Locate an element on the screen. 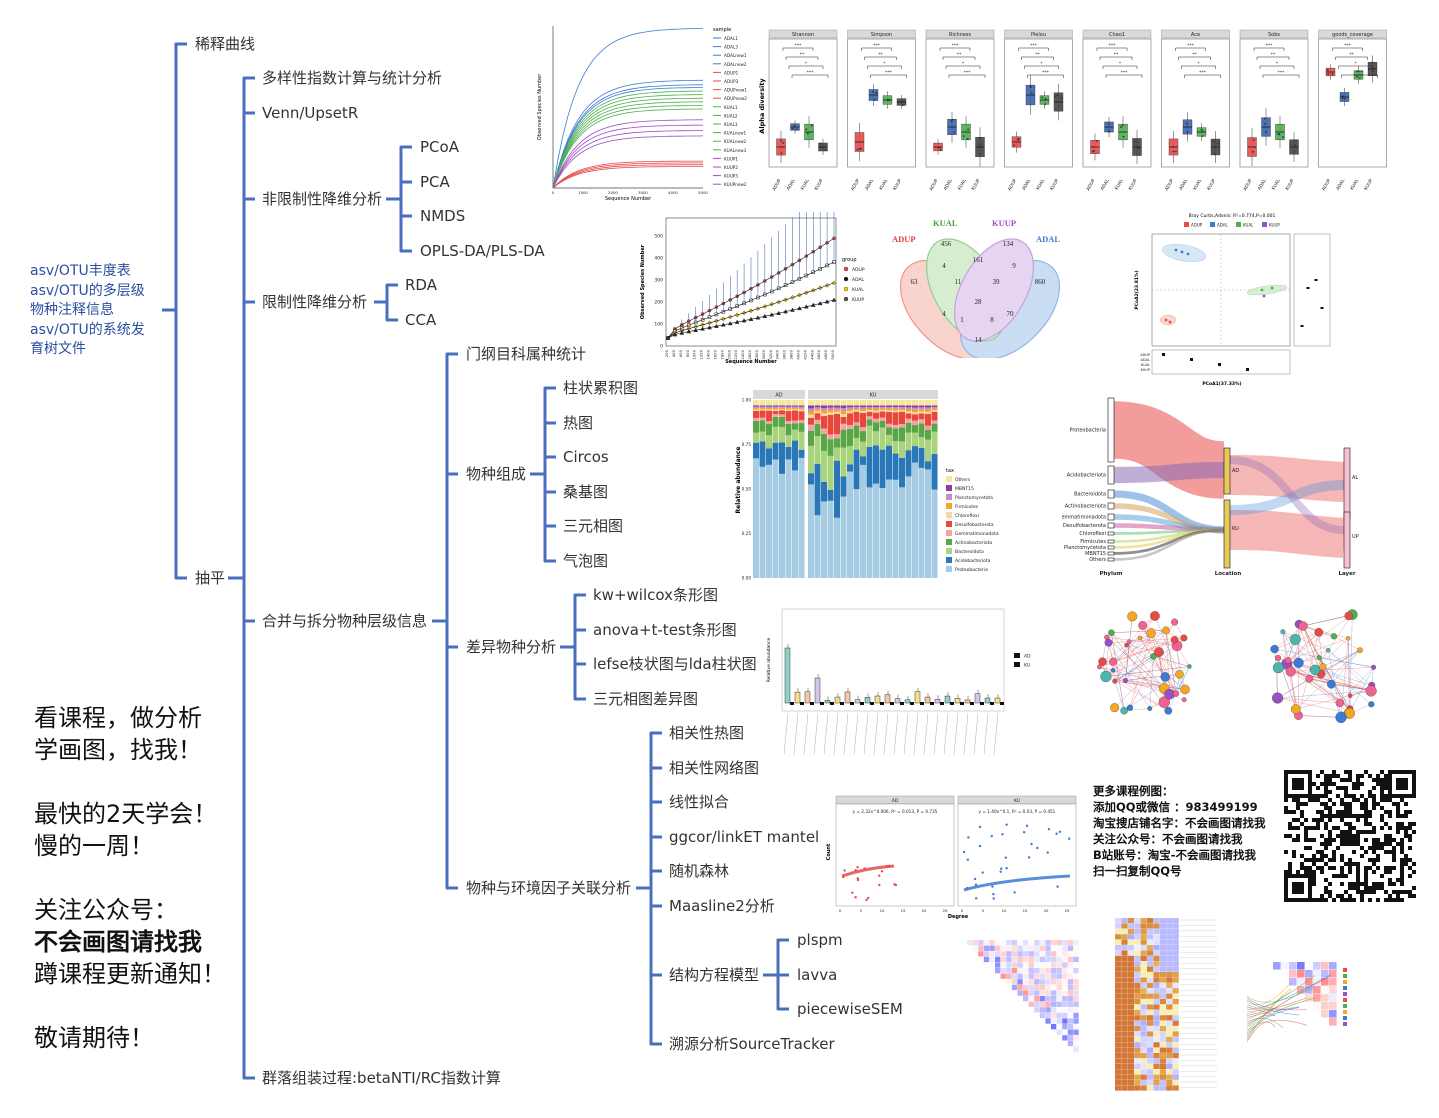 The height and width of the screenshot is (1118, 1439). diff-box is located at coordinates (857, 701).